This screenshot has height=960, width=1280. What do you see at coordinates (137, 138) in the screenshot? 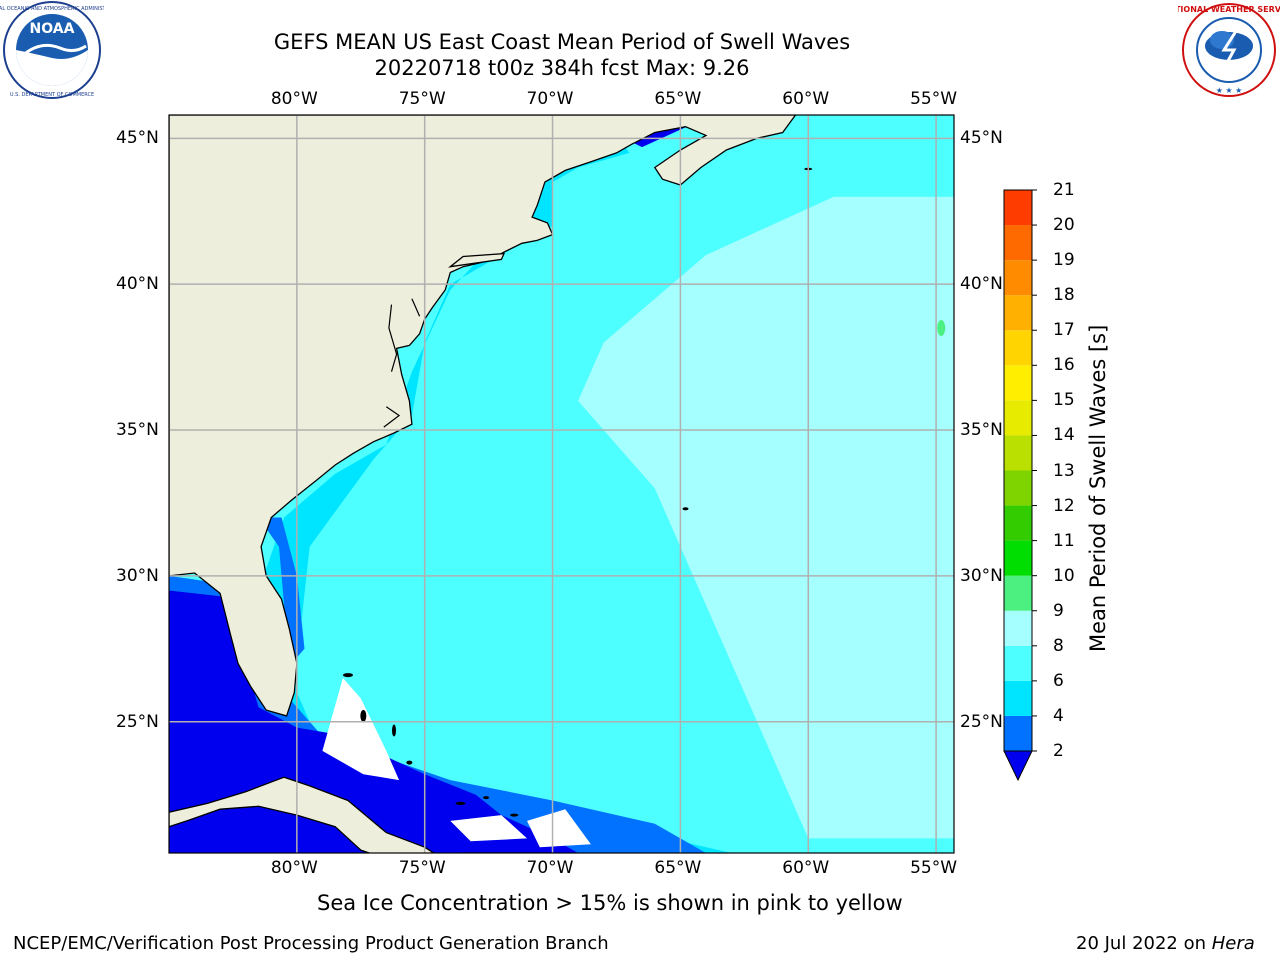
I see `lat-left-label: 45°N` at bounding box center [137, 138].